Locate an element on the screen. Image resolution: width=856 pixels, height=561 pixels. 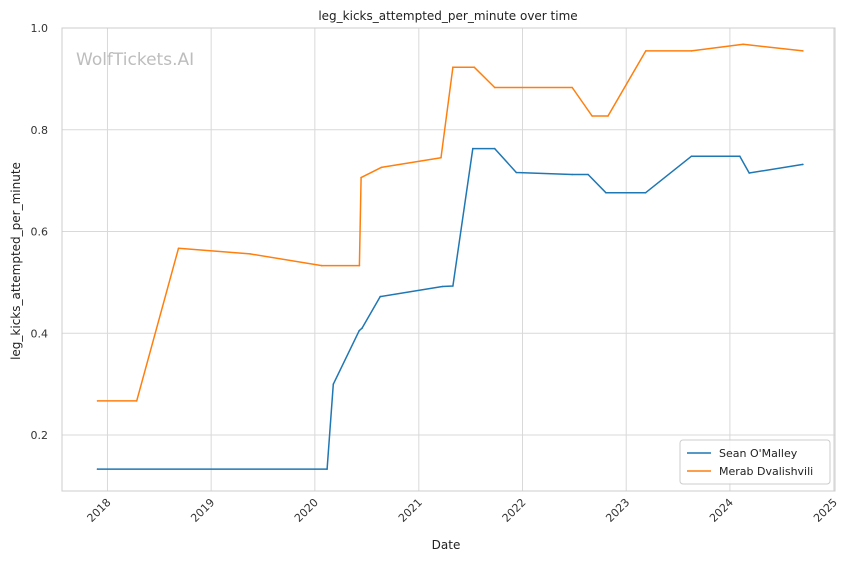
watermark: WolfTickets.AI is located at coordinates (135, 60).